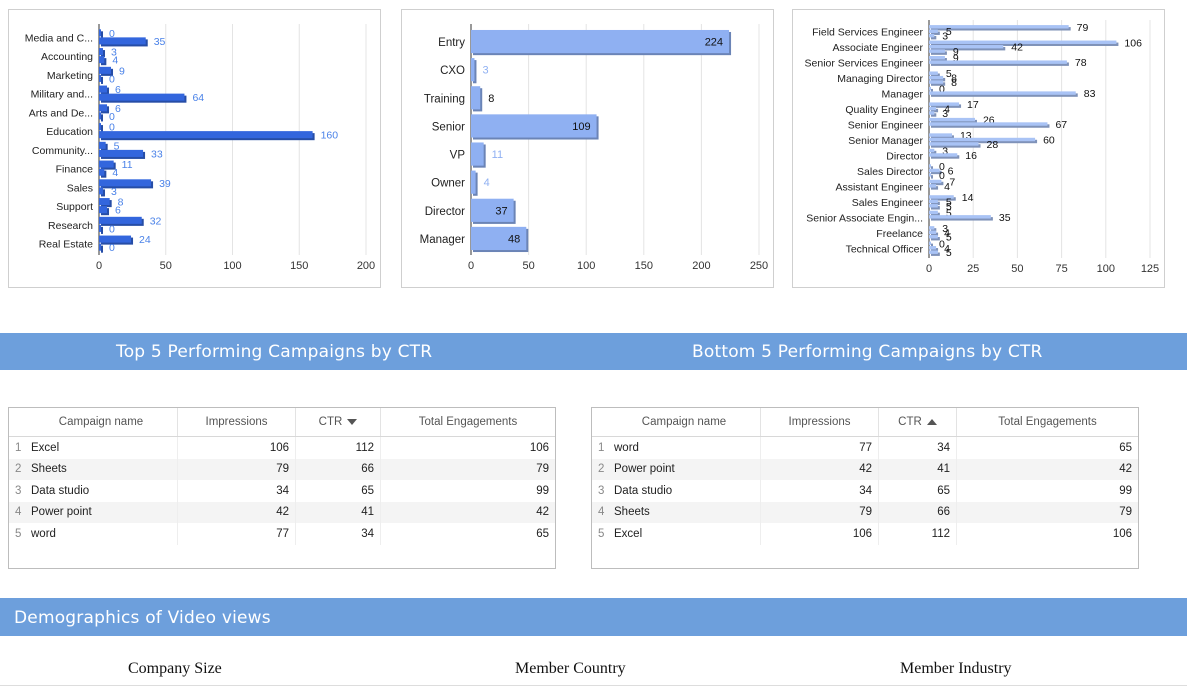 Image resolution: width=1187 pixels, height=688 pixels. Describe the element at coordinates (80, 188) in the screenshot. I see `category-label: Sales` at that location.